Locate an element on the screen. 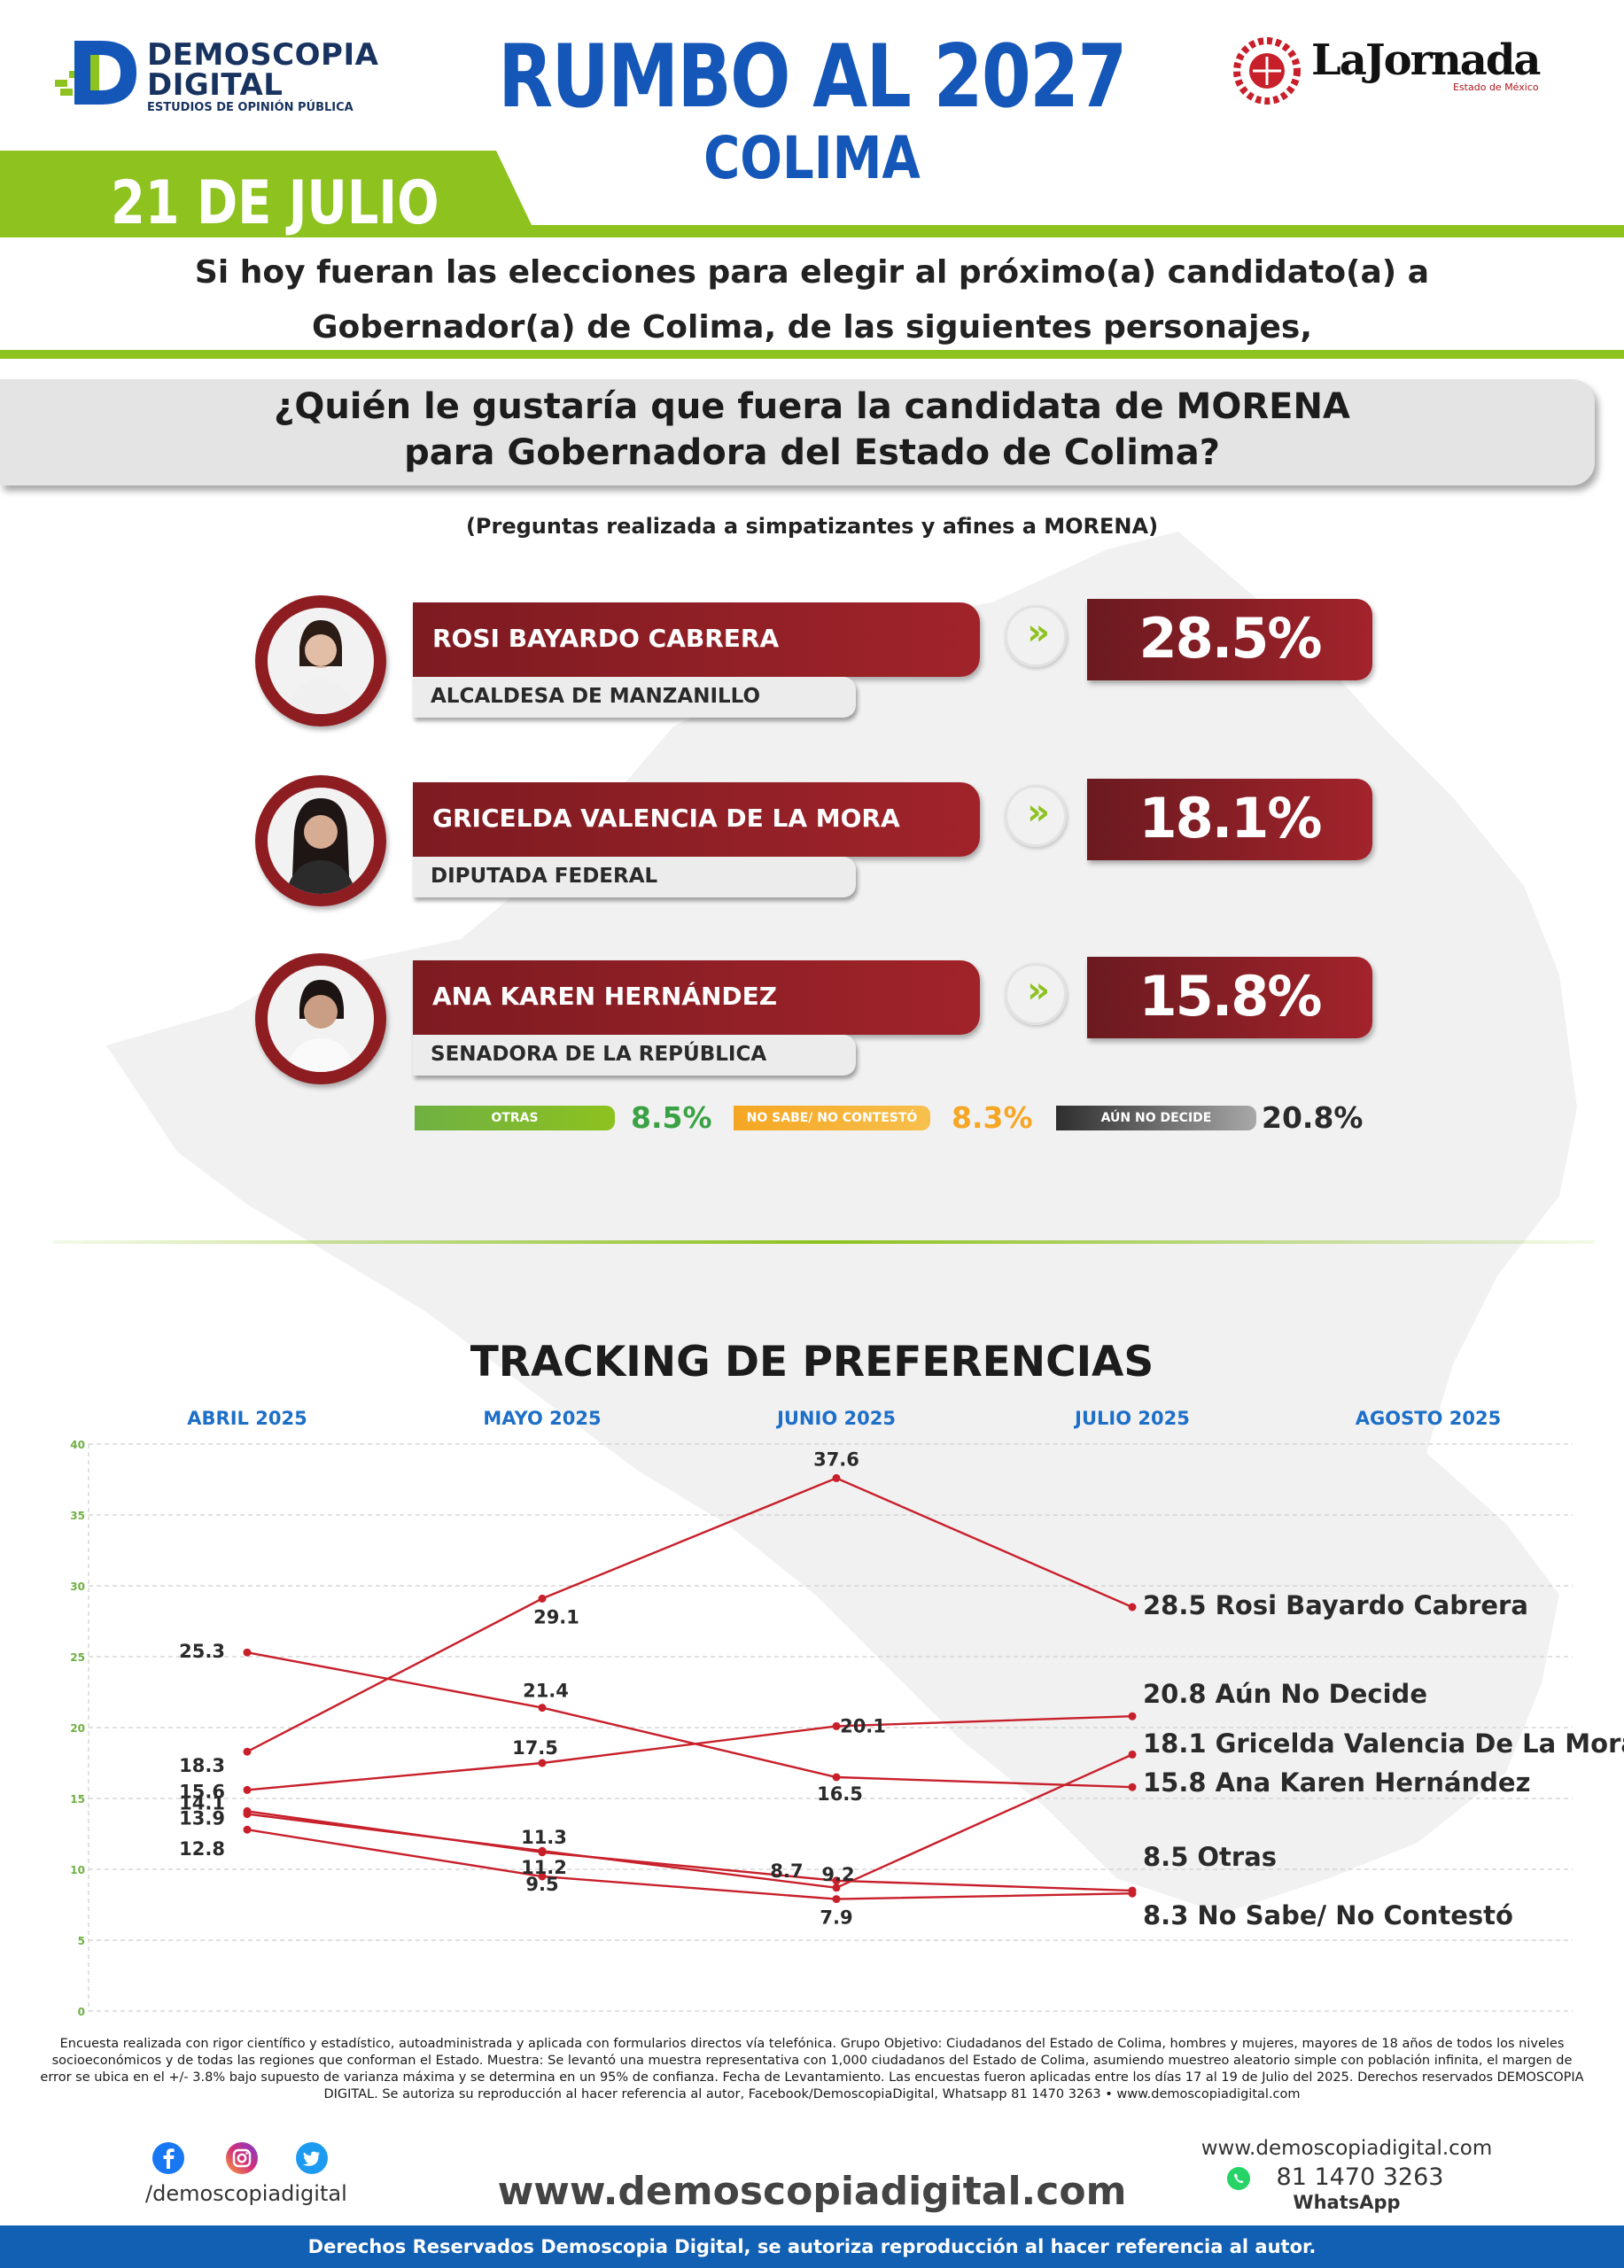 The image size is (1624, 2268). whatsapp-label: WhatsApp is located at coordinates (1347, 2202).